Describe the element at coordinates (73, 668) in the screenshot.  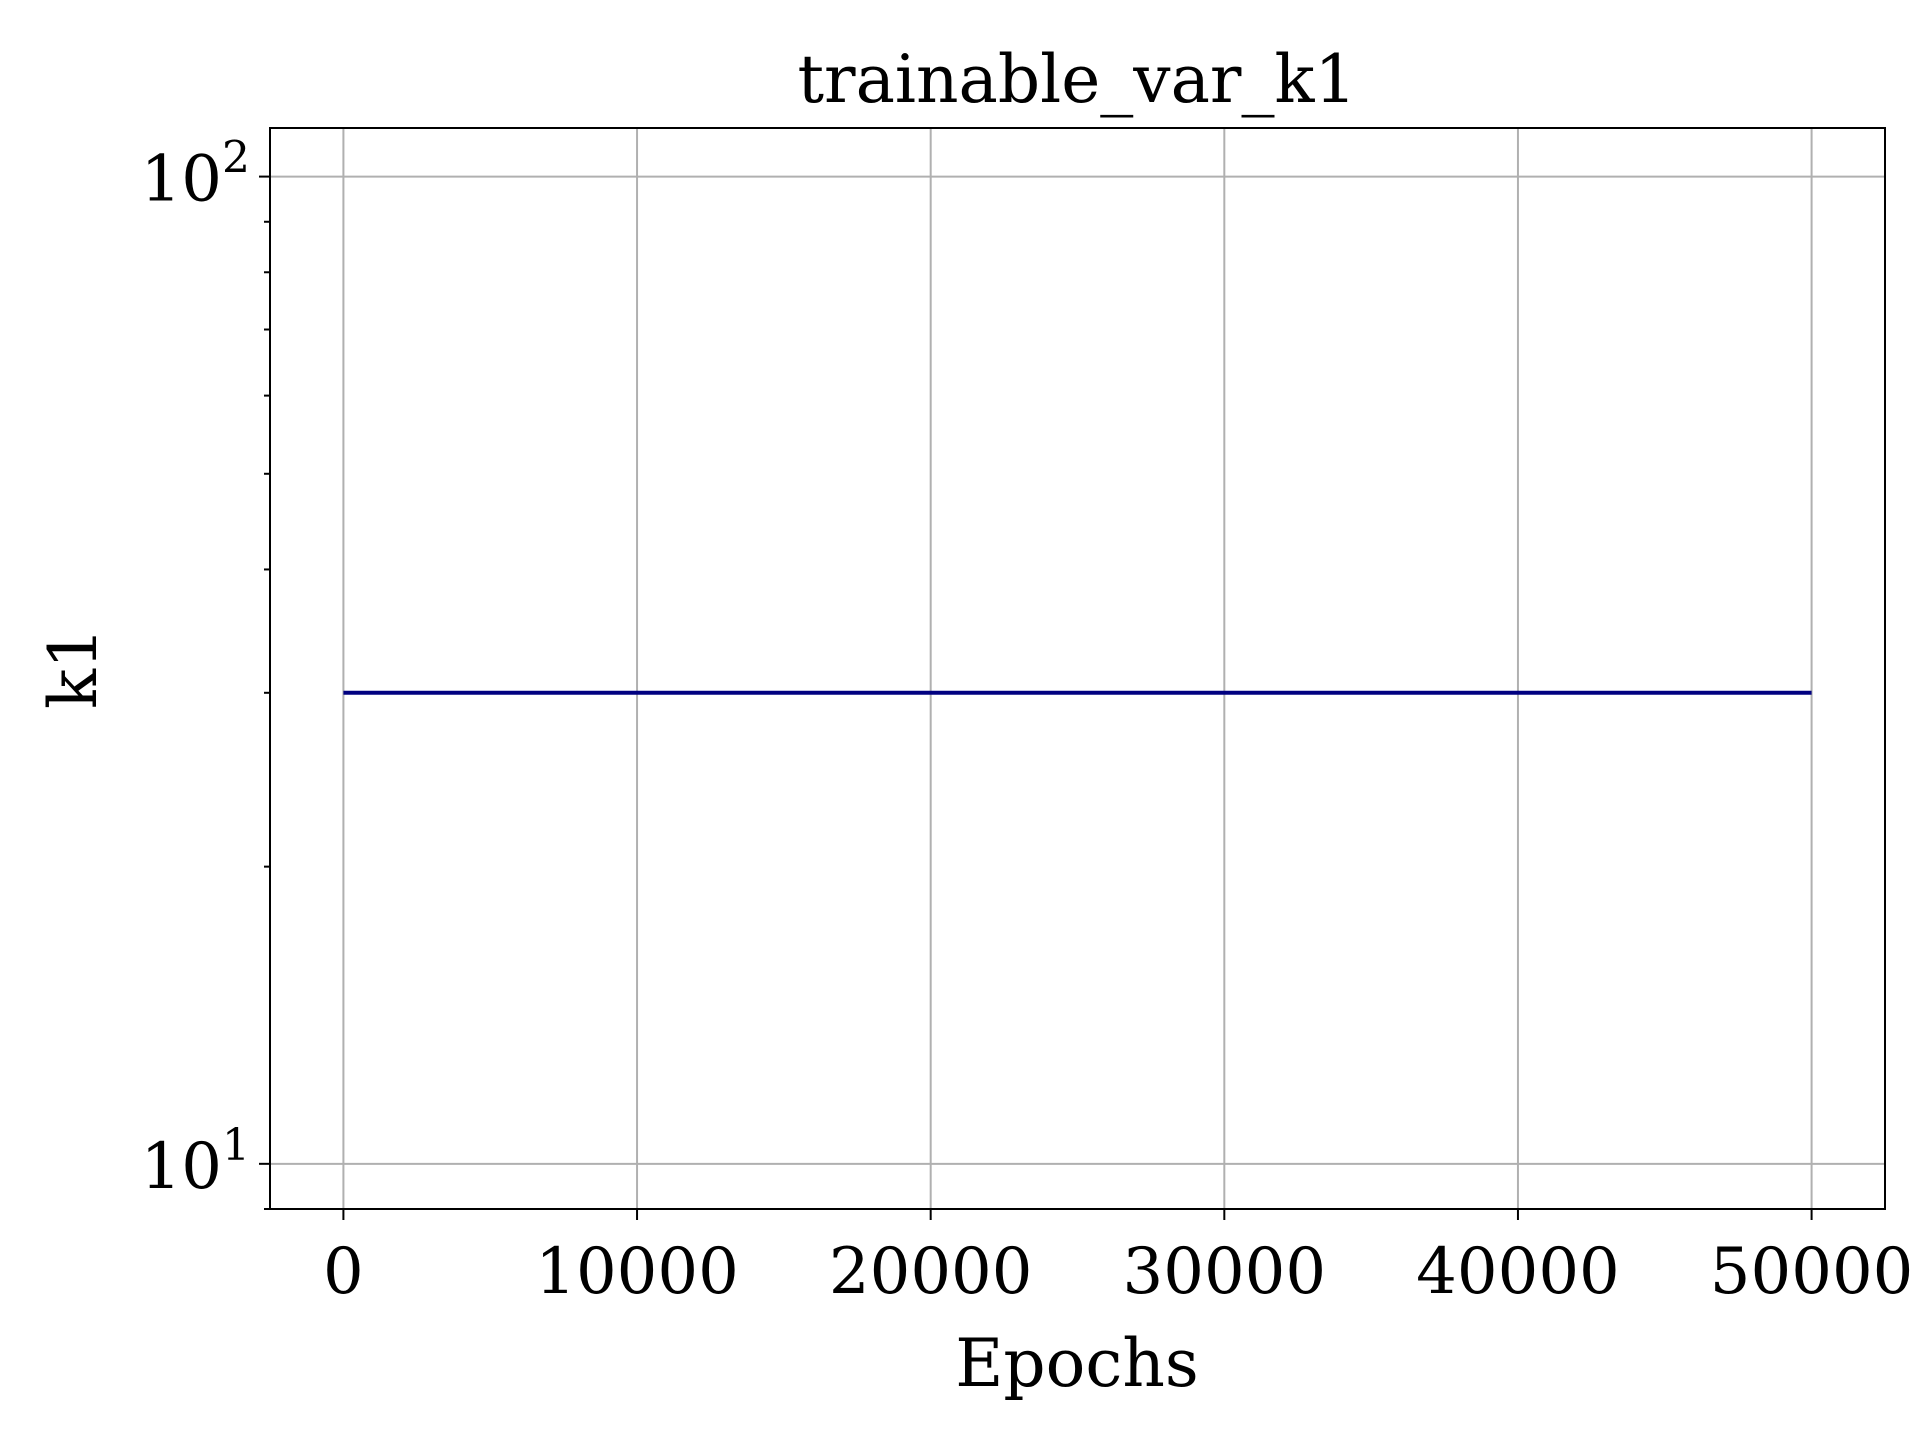
I see `y-axis-label: k1` at that location.